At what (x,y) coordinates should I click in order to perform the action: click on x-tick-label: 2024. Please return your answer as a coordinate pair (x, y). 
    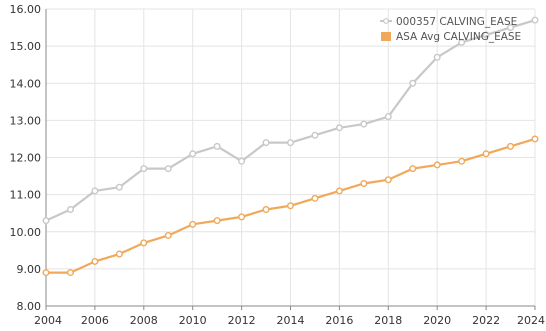
    Looking at the image, I should click on (531, 320).